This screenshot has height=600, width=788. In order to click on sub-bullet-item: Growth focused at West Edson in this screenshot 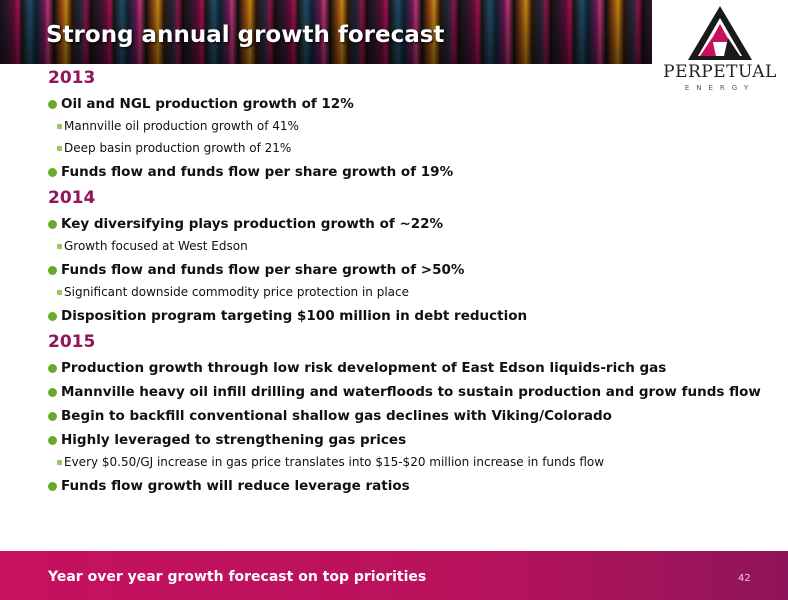, I will do `click(408, 246)`.